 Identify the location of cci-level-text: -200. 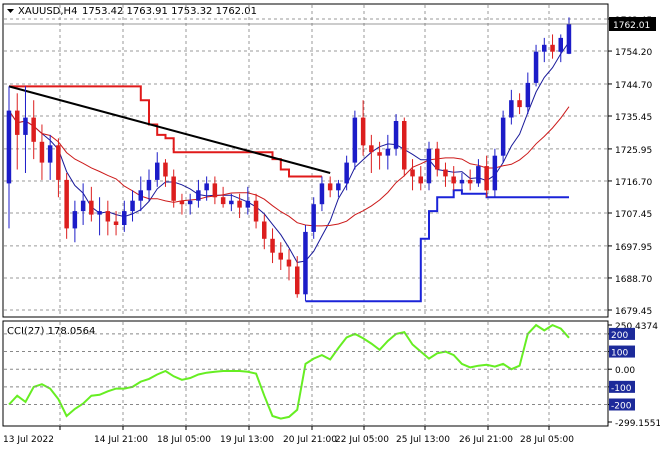
(621, 406).